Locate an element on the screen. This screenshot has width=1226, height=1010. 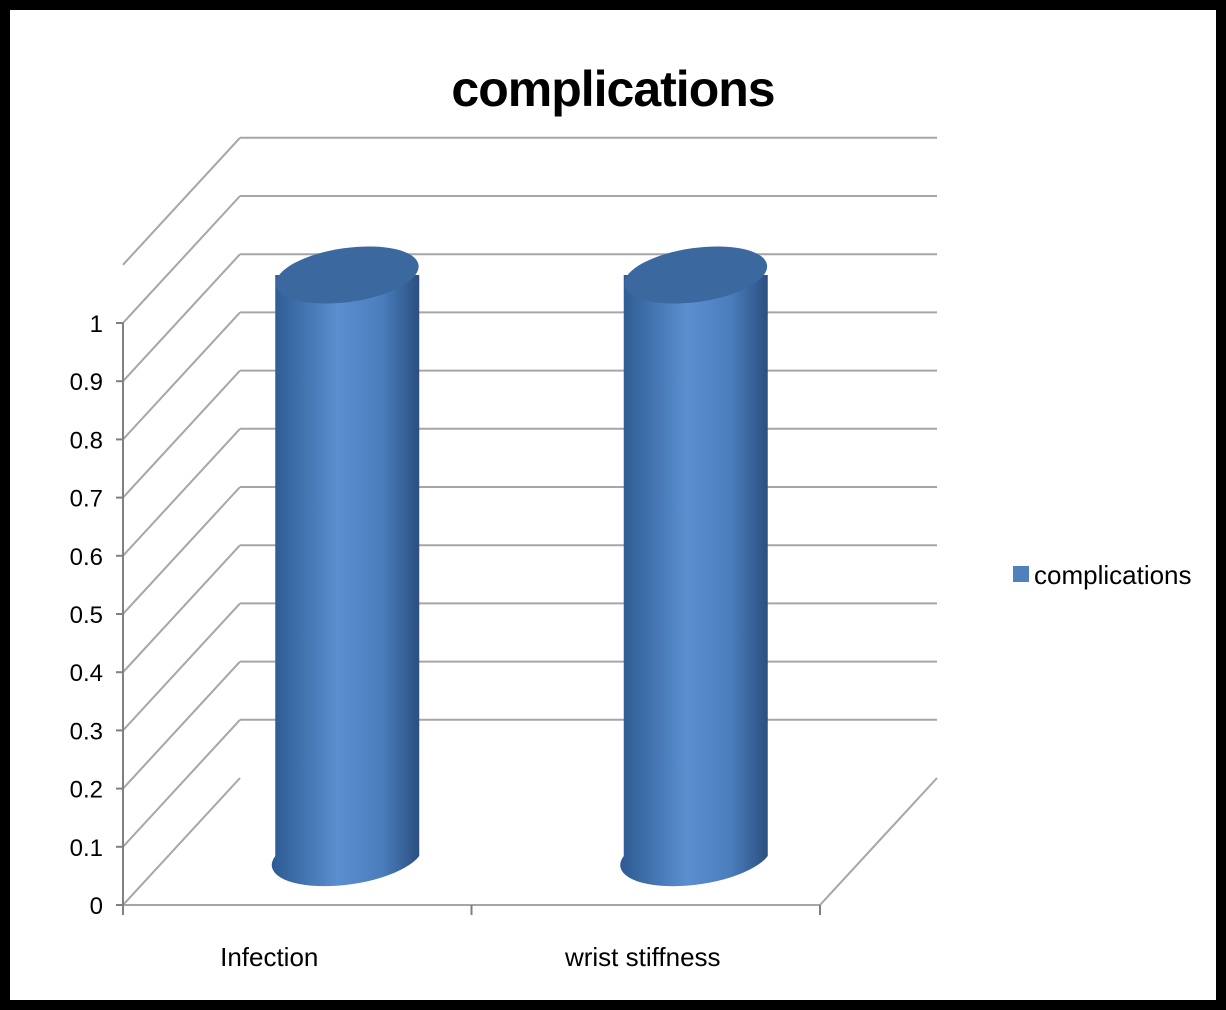
y-tick-label: 0.2 is located at coordinates (86, 790).